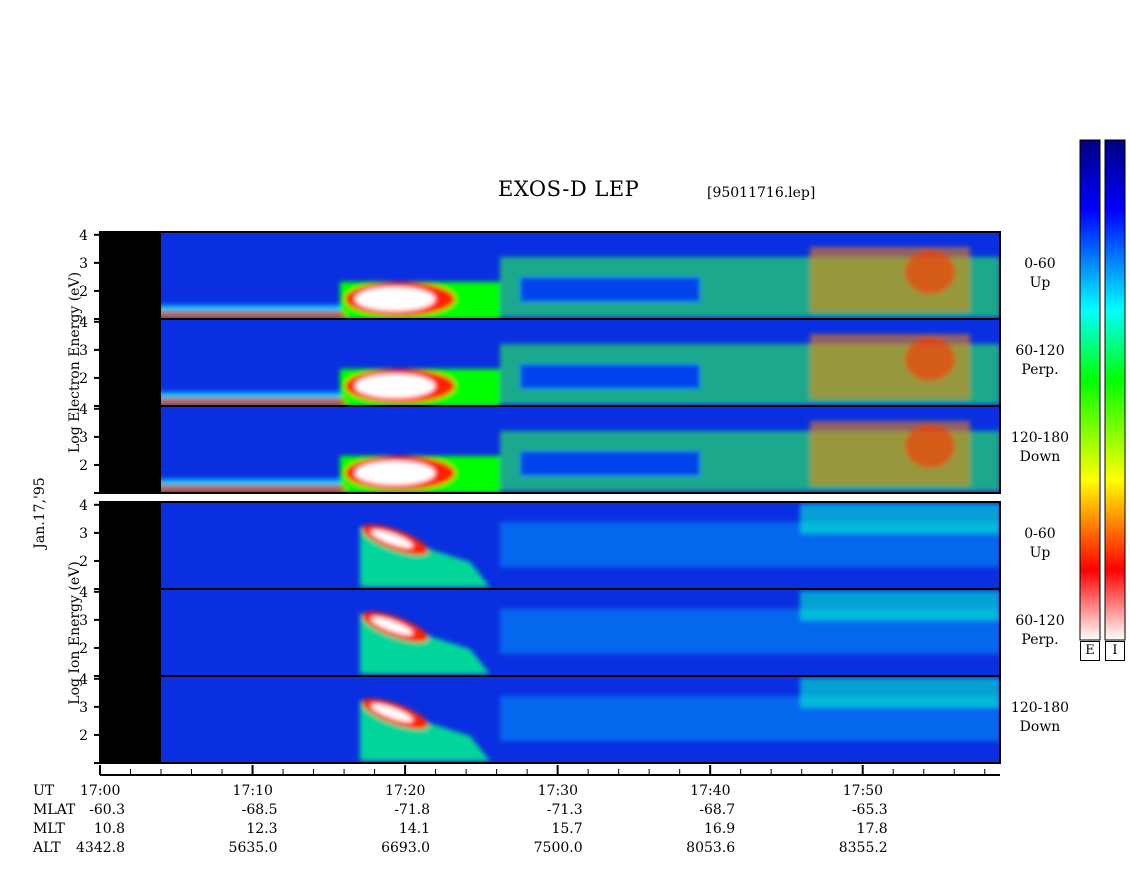 This screenshot has width=1130, height=875. What do you see at coordinates (569, 189) in the screenshot?
I see `chart-title: EXOS-D LEP` at bounding box center [569, 189].